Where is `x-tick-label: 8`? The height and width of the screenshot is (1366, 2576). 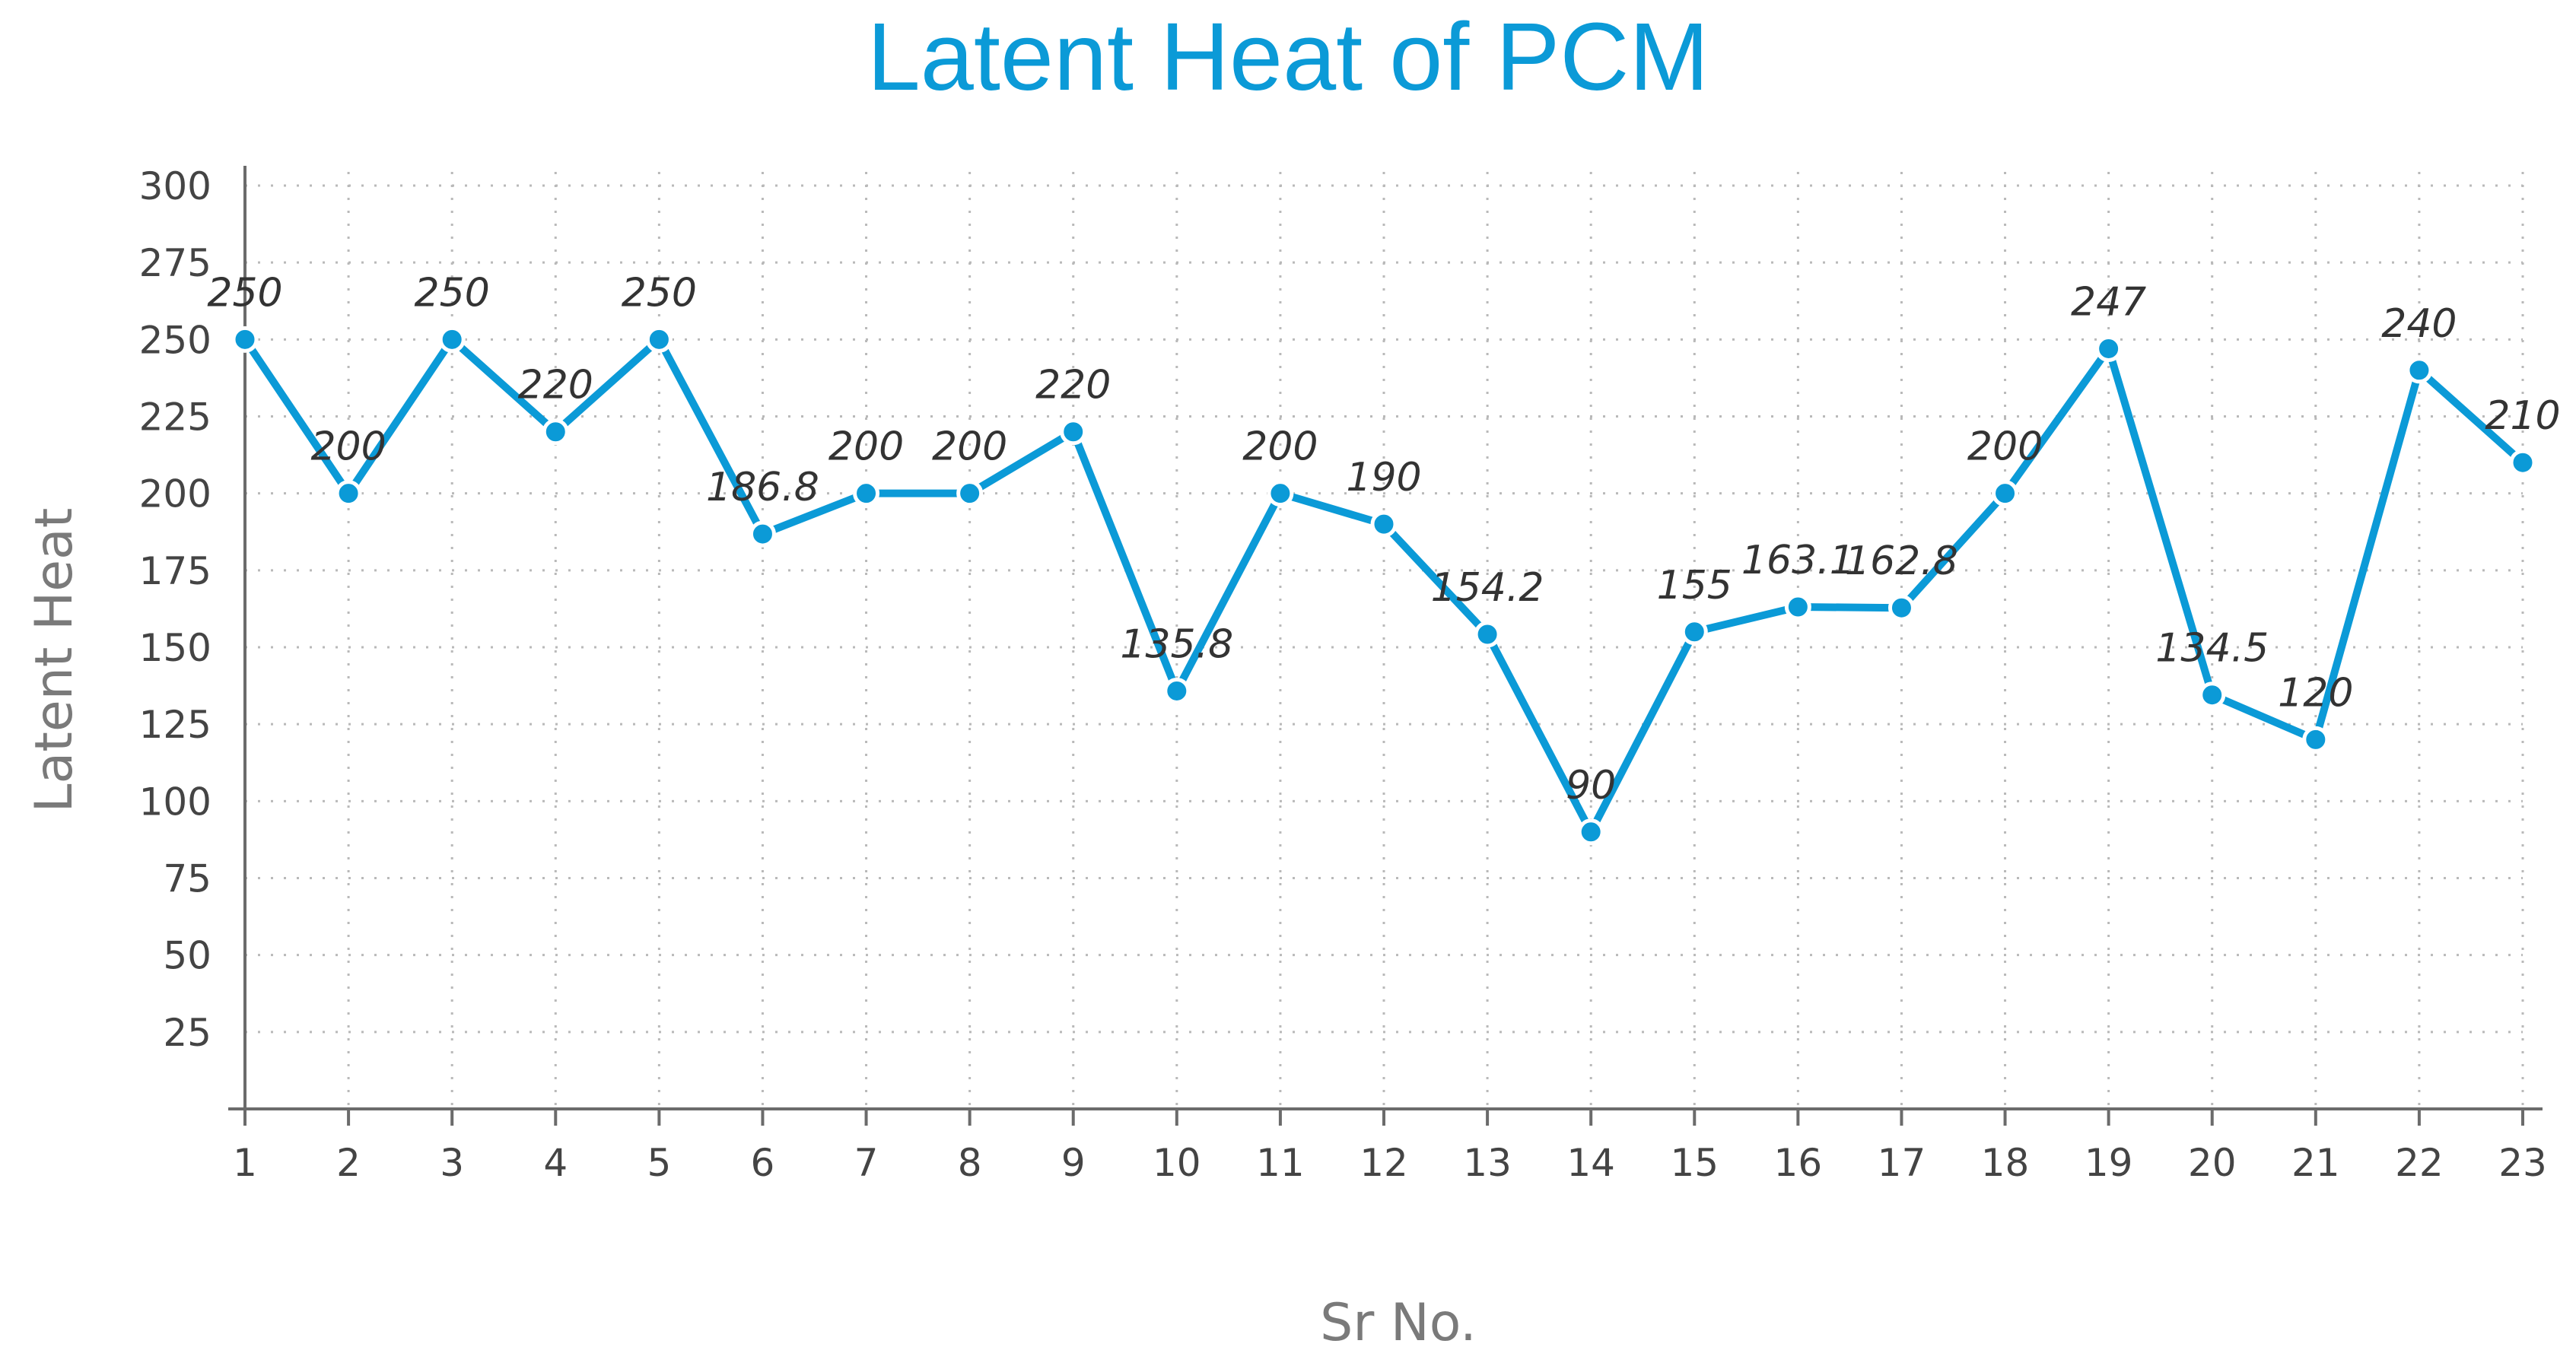
x-tick-label: 8 is located at coordinates (970, 1163).